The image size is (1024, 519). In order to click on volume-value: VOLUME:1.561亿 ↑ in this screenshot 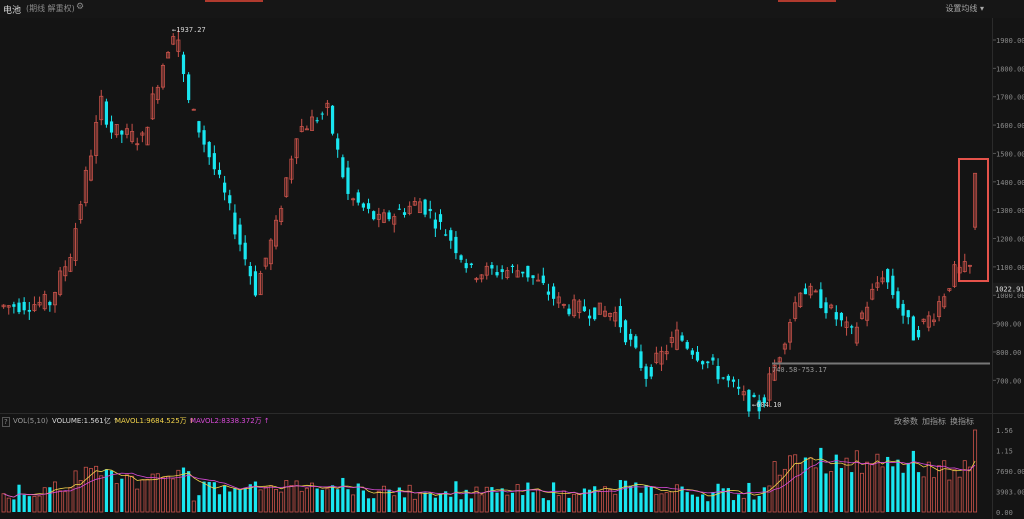, I will do `click(85, 421)`.